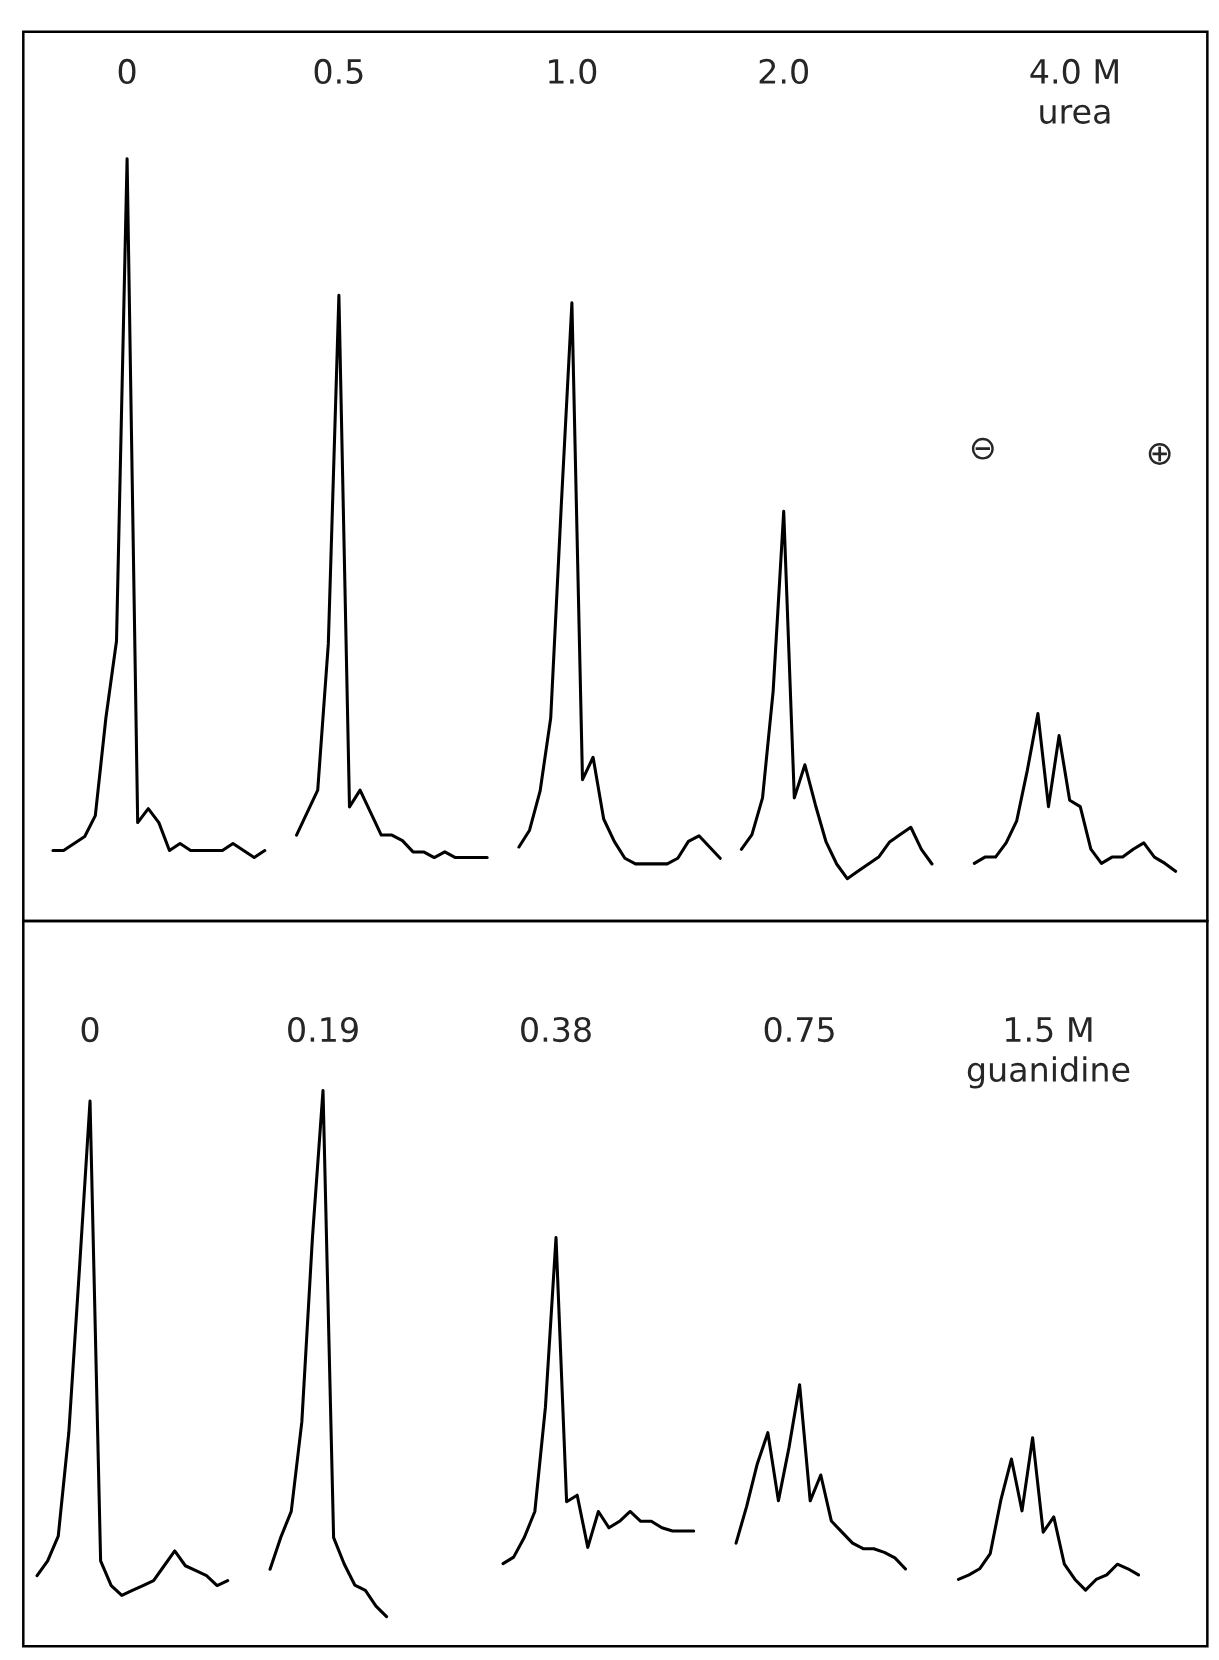 The image size is (1219, 1660). Describe the element at coordinates (90, 1029) in the screenshot. I see `series-label: 0` at that location.